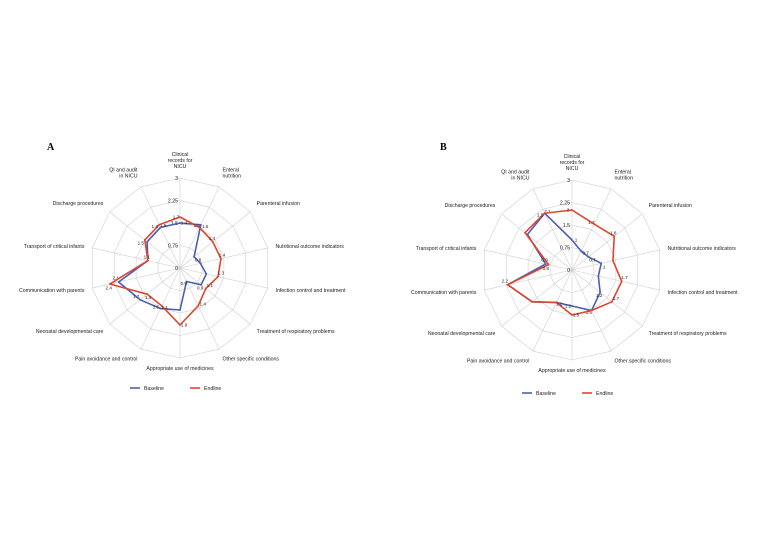 Image resolution: width=779 pixels, height=556 pixels. Describe the element at coordinates (624, 176) in the screenshot. I see `axis-label-enteral-nutrition: Enteral nutrition` at that location.